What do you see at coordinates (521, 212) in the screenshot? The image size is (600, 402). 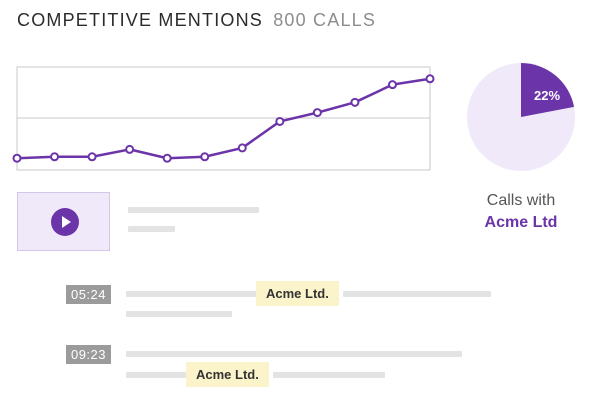 I see `pie-caption: Calls with Acme Ltd` at bounding box center [521, 212].